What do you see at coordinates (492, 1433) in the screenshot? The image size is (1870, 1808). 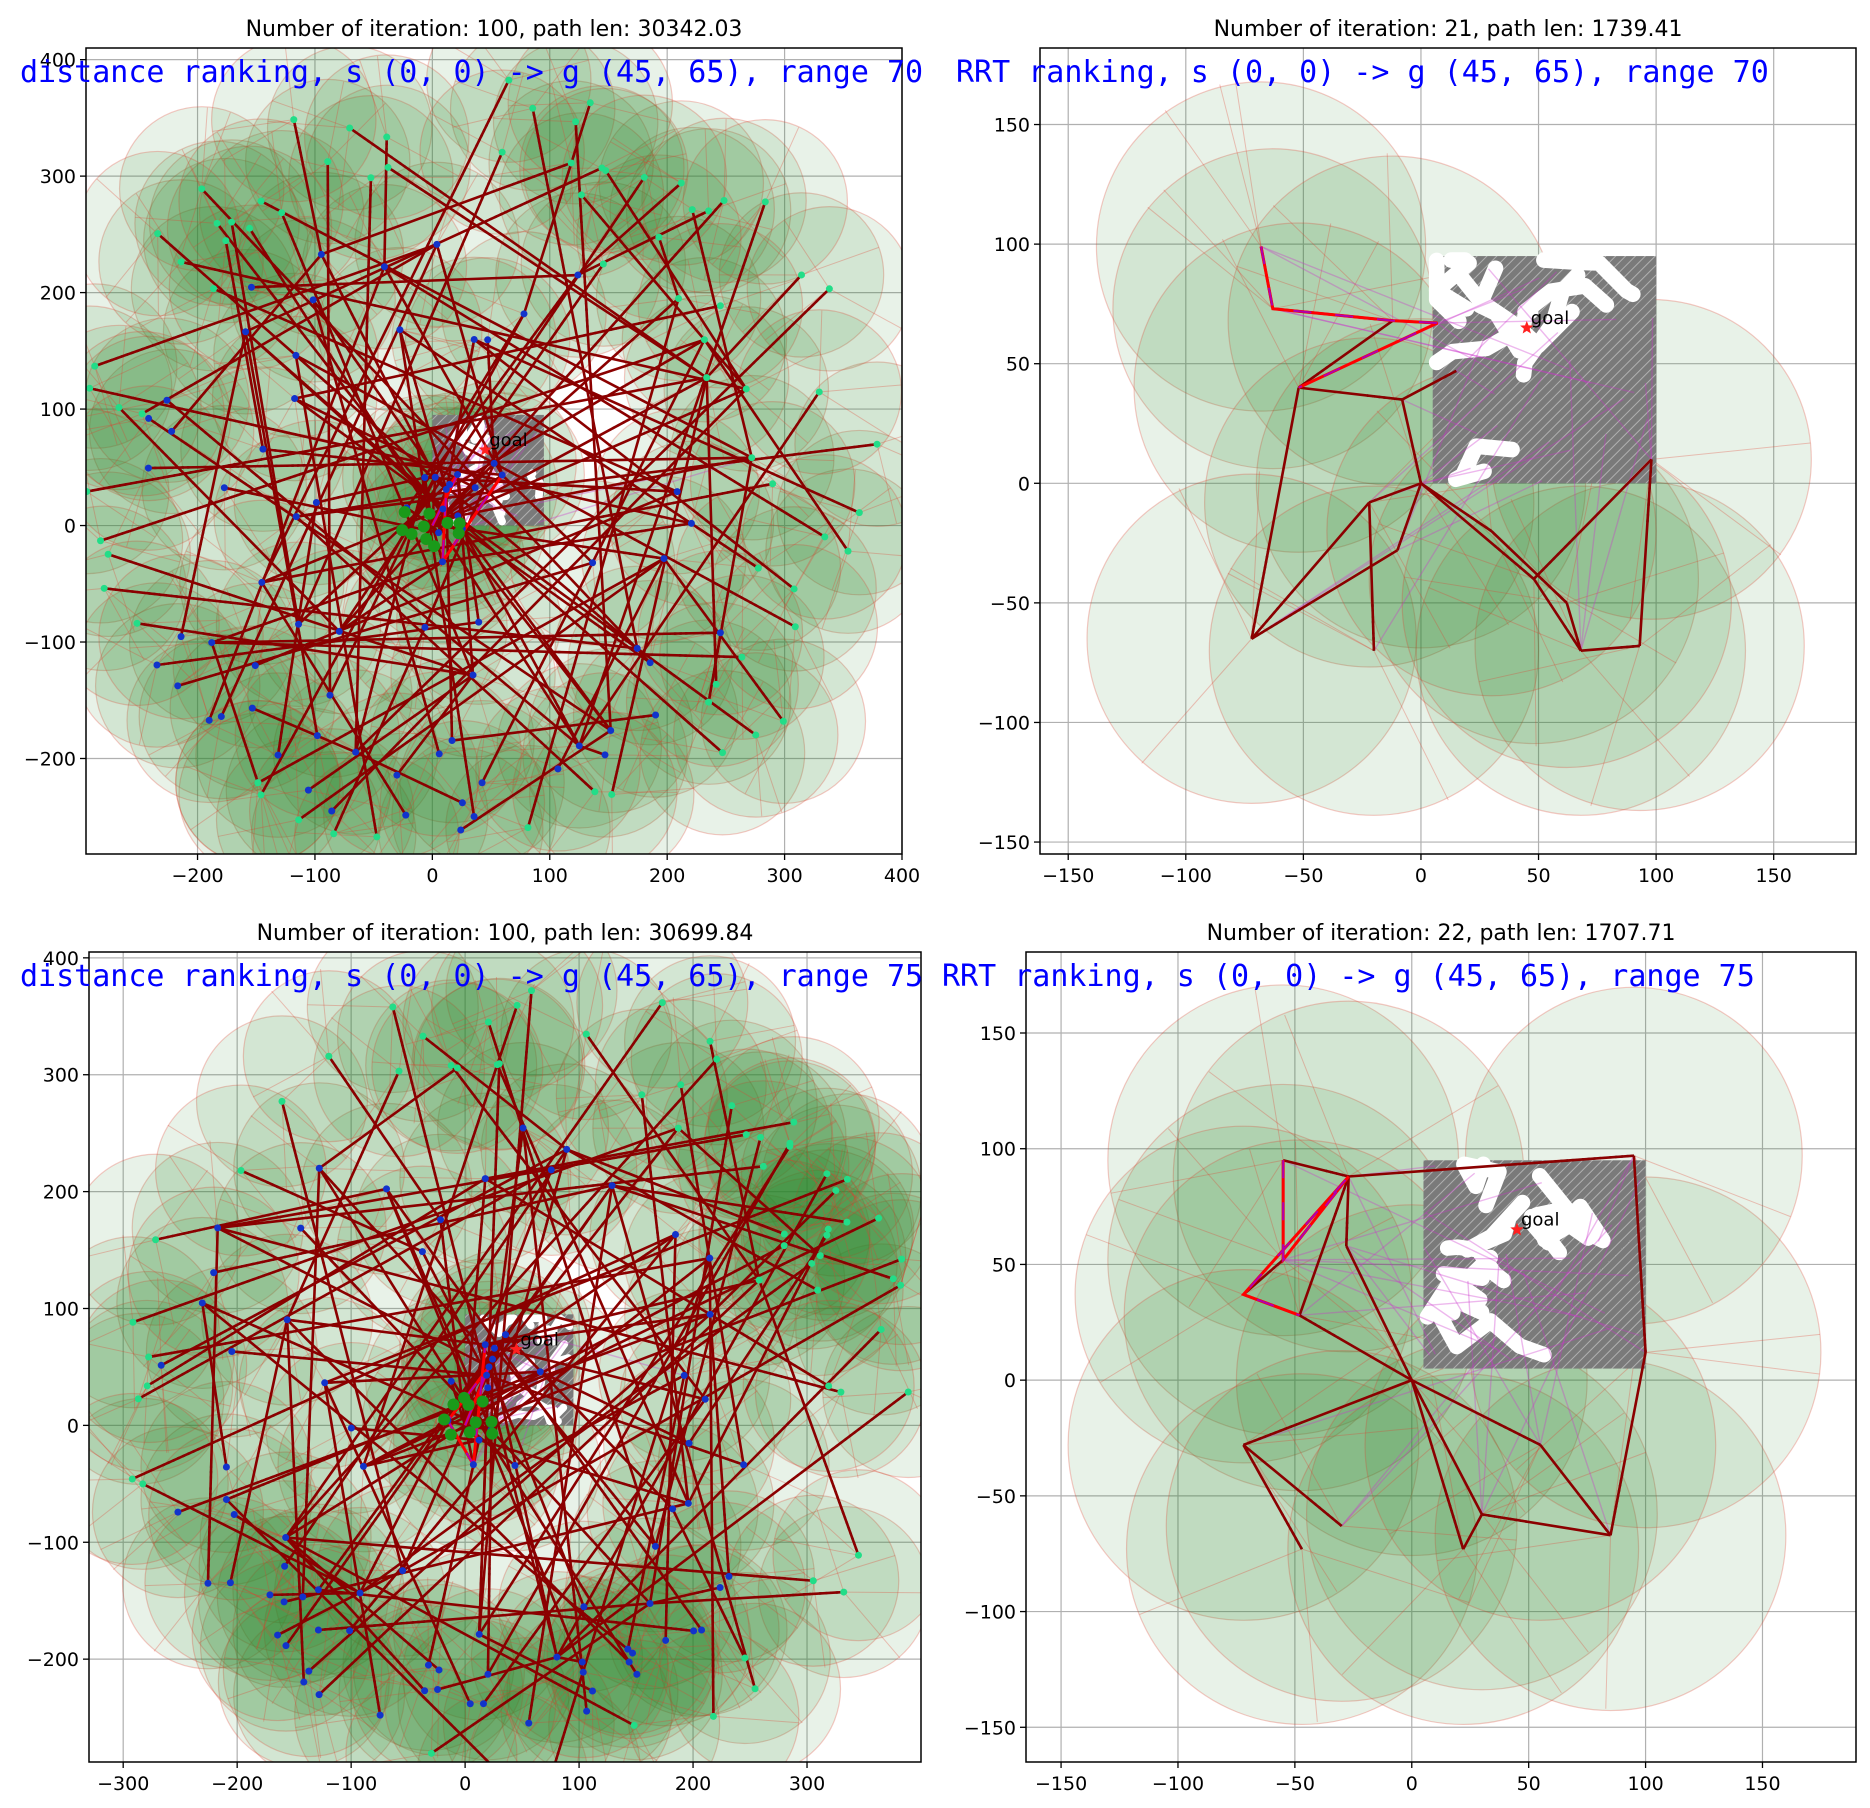 I see `green-marker` at bounding box center [492, 1433].